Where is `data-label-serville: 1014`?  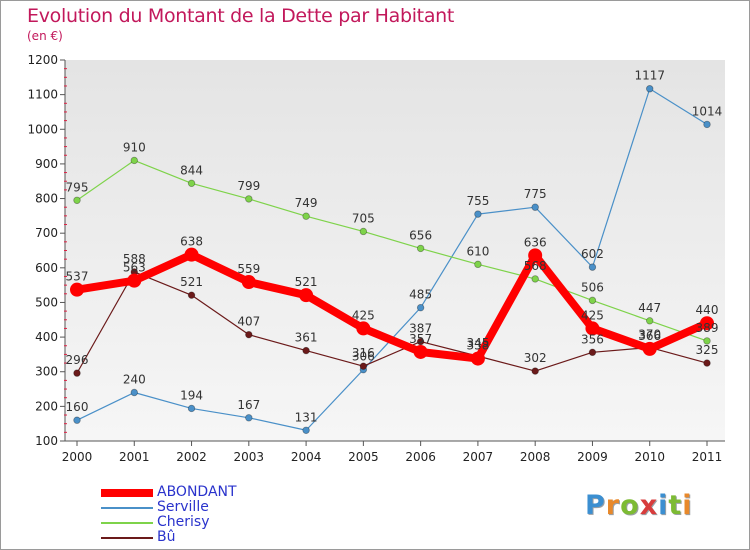 data-label-serville: 1014 is located at coordinates (707, 111).